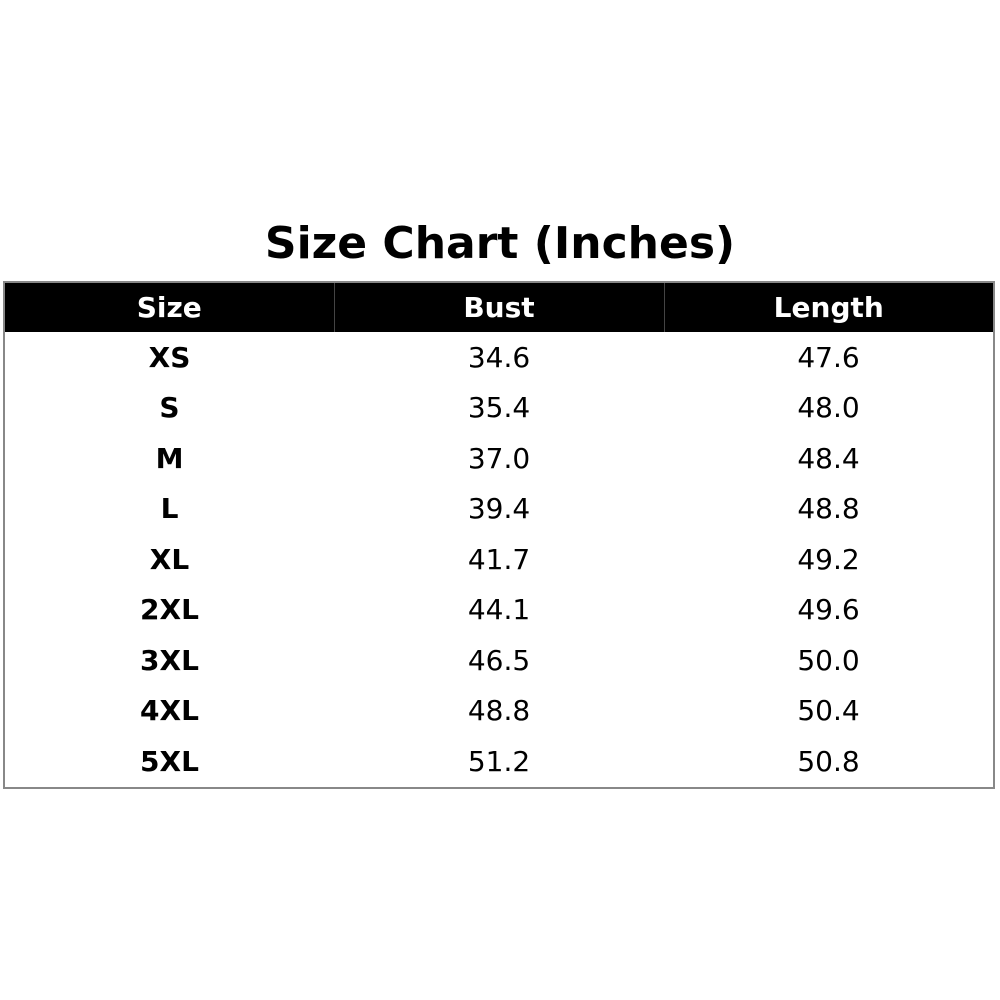  I want to click on value-cell: 34.6, so click(499, 357).